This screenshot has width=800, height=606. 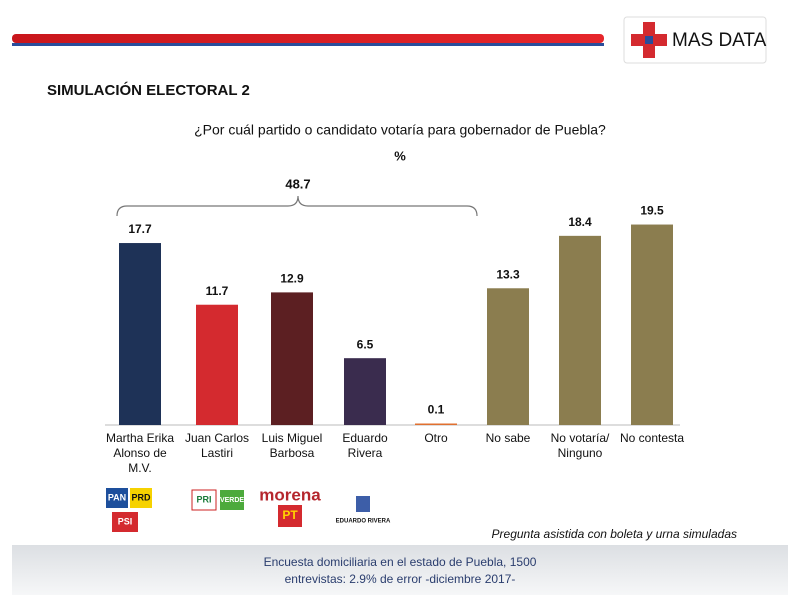 What do you see at coordinates (652, 438) in the screenshot?
I see `x-tick-label: No contesta` at bounding box center [652, 438].